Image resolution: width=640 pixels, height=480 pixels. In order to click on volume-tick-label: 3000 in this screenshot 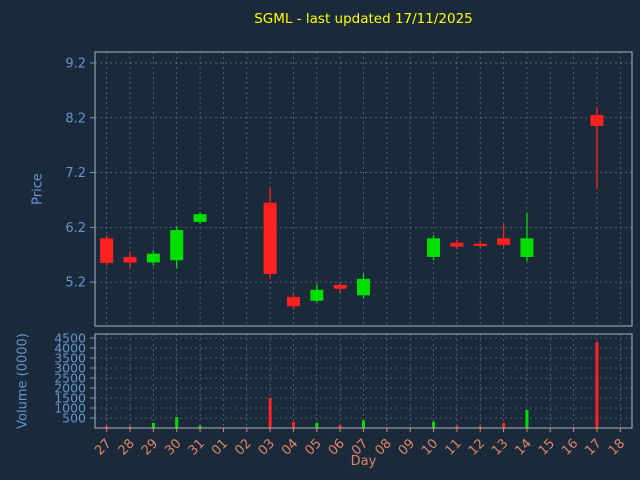, I will do `click(70, 368)`.